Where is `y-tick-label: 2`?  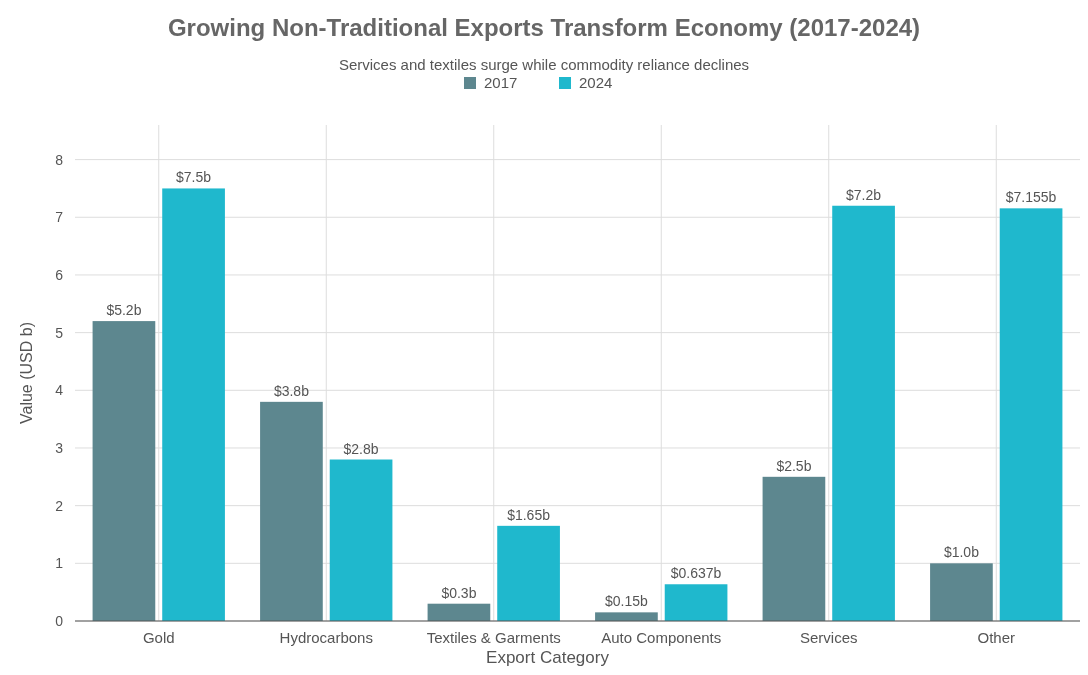
y-tick-label: 2 is located at coordinates (59, 505).